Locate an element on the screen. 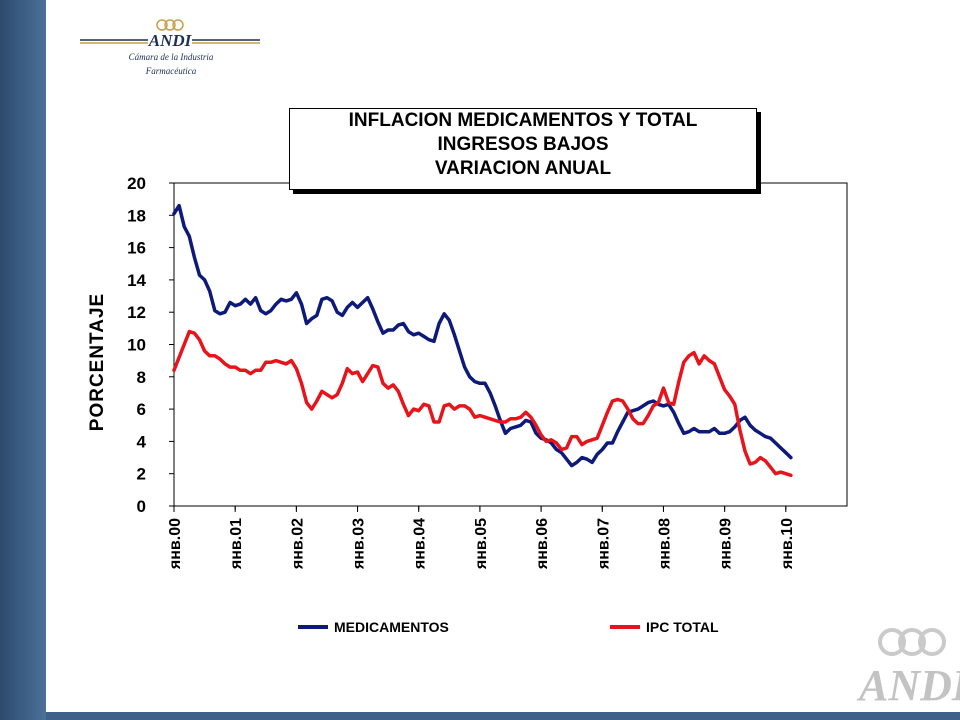 The width and height of the screenshot is (960, 720). logo-text: ANDI is located at coordinates (170, 40).